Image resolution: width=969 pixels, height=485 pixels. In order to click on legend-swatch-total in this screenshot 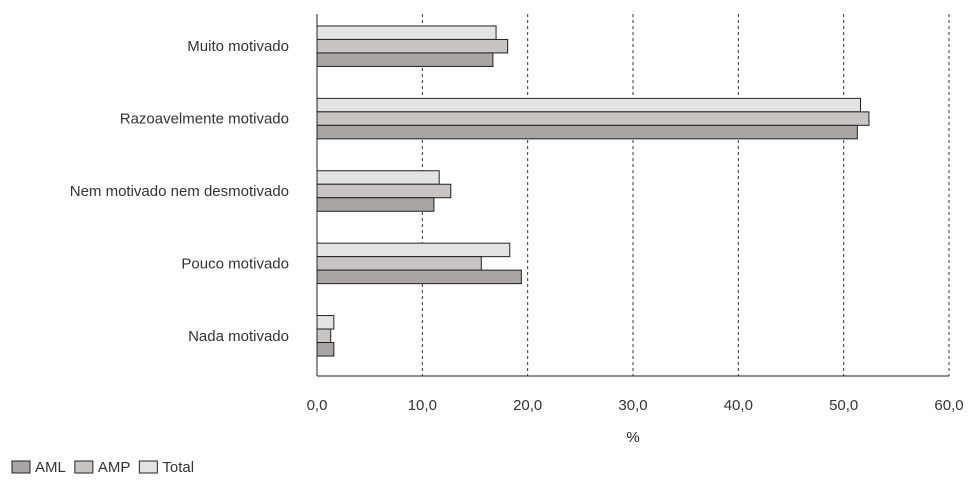, I will do `click(148, 467)`.